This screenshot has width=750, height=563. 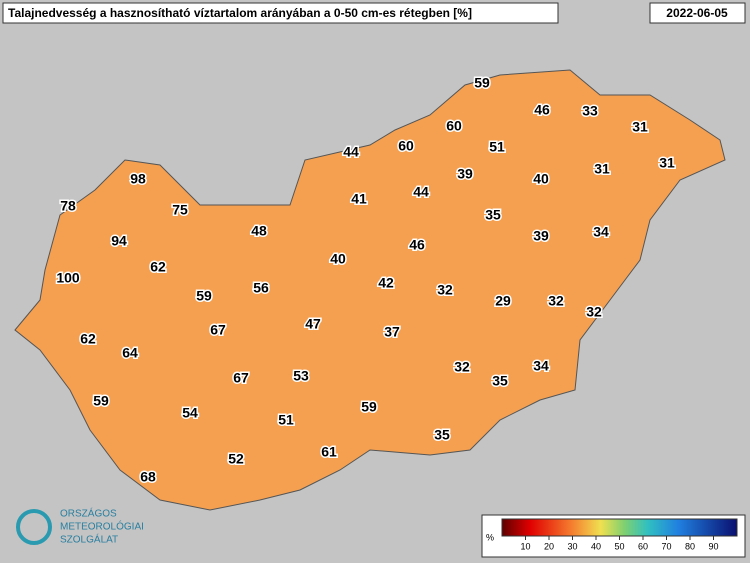 What do you see at coordinates (590, 111) in the screenshot?
I see `station-value: 33` at bounding box center [590, 111].